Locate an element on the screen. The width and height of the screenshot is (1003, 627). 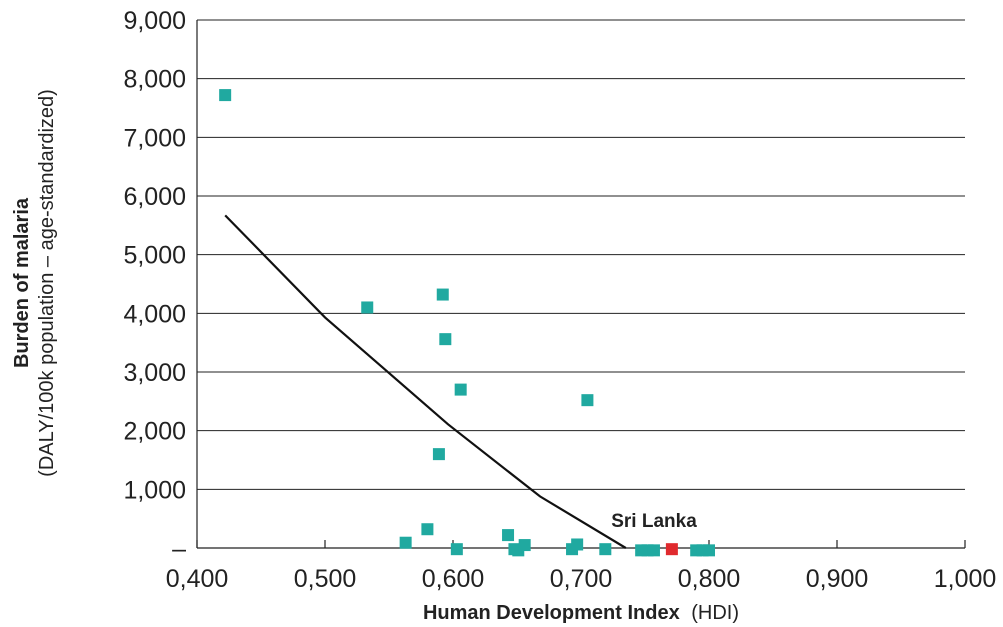
y-tick-label: 9,000 is located at coordinates (154, 21).